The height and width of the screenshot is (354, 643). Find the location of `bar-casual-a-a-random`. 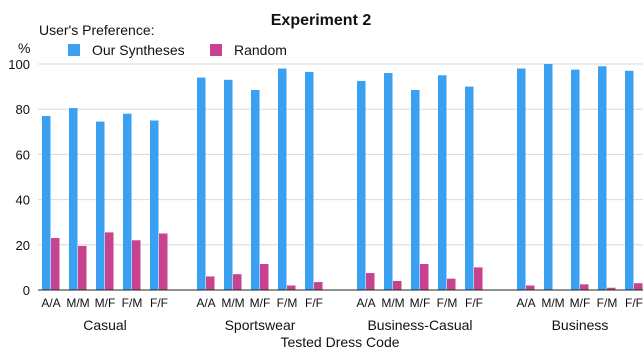

bar-casual-a-a-random is located at coordinates (55, 264).